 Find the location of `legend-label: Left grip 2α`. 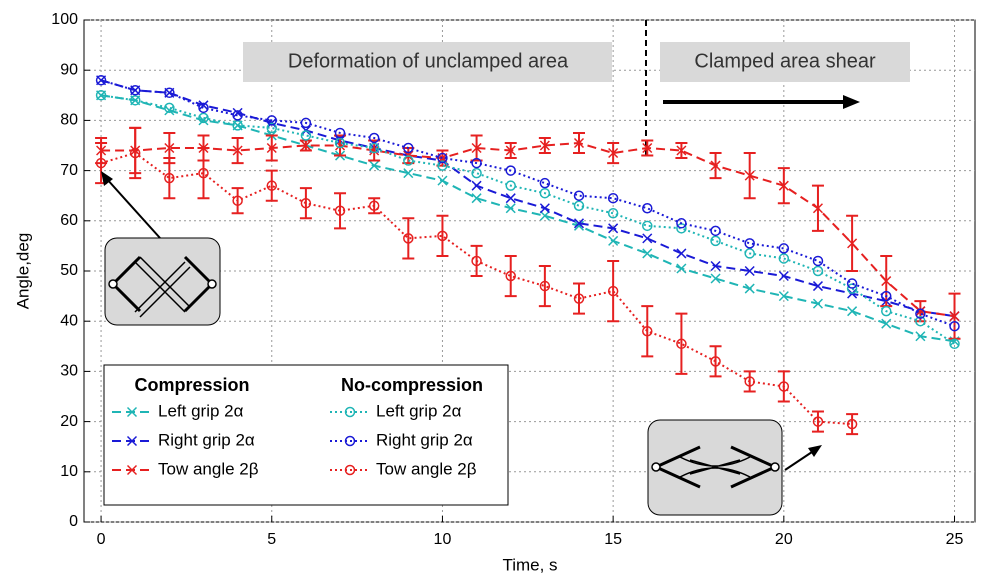

legend-label: Left grip 2α is located at coordinates (201, 410).